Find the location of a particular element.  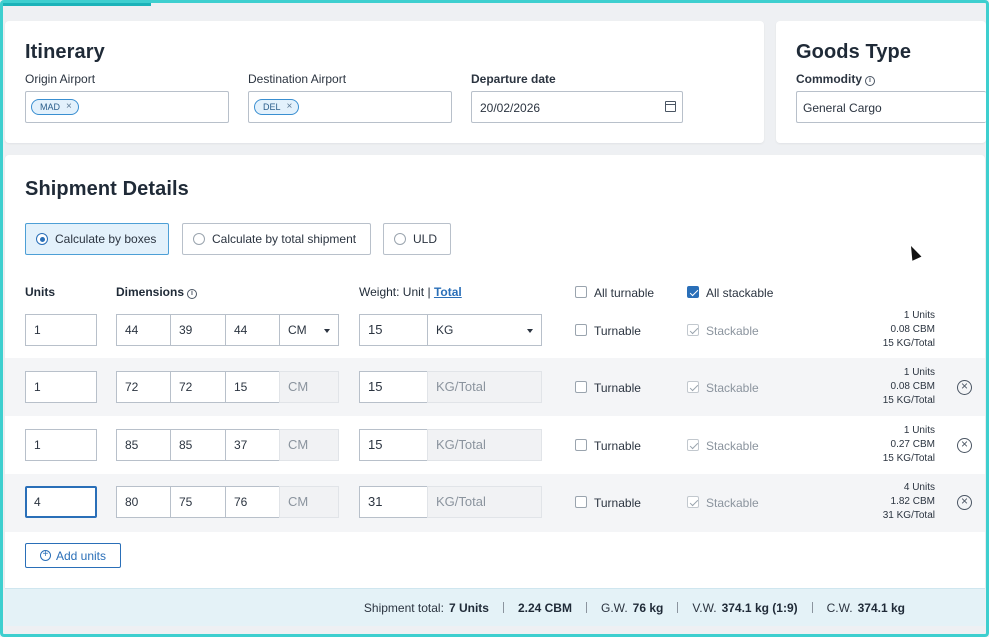

weight-input: 31 is located at coordinates (393, 502).